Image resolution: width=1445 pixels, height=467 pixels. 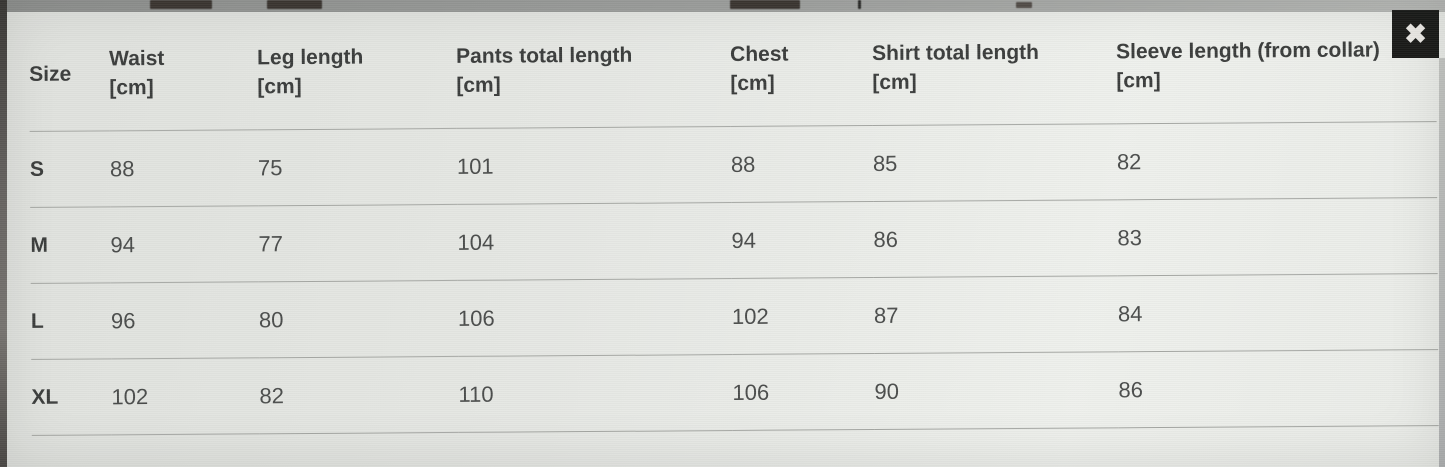 What do you see at coordinates (71, 321) in the screenshot?
I see `size-cell: L` at bounding box center [71, 321].